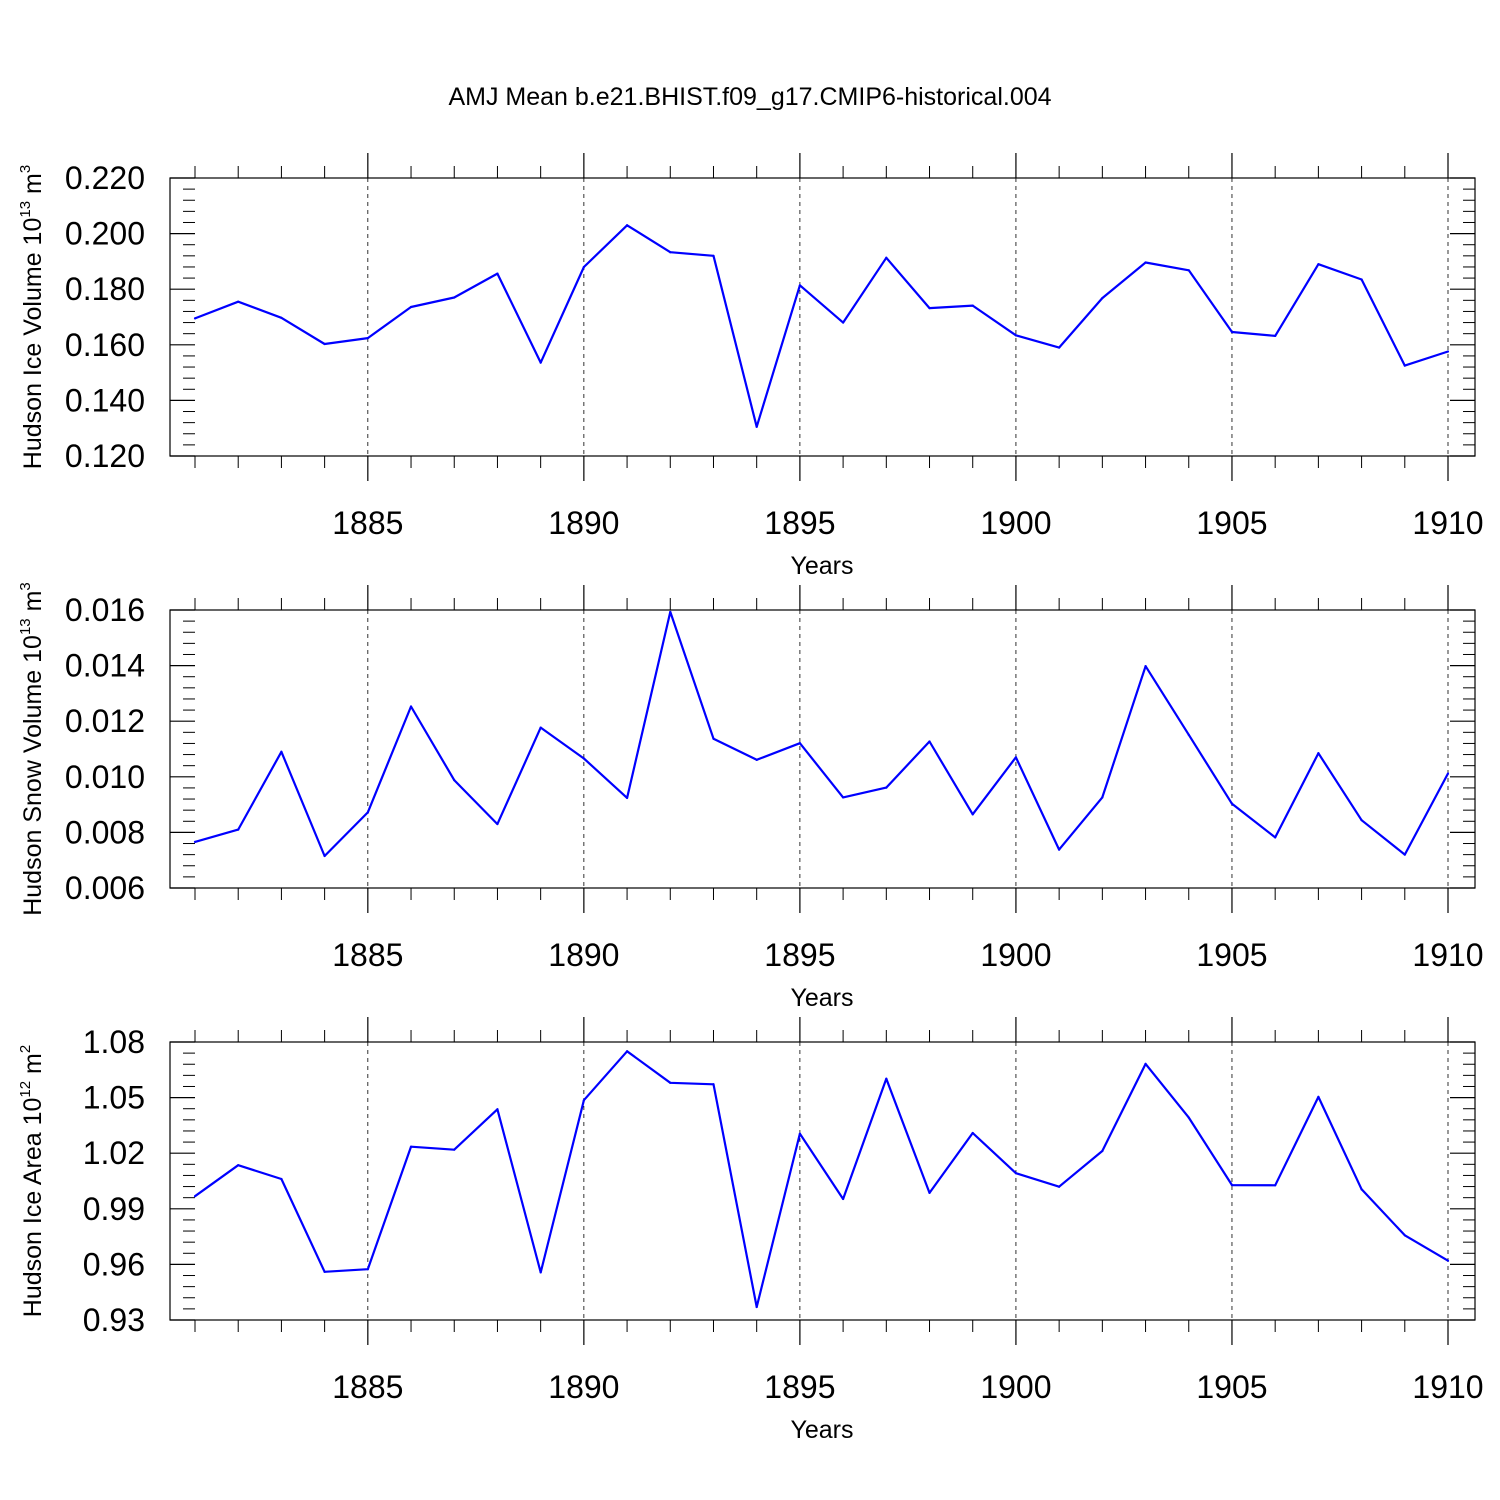  I want to click on xtick-label: 1900, so click(1015, 1387).